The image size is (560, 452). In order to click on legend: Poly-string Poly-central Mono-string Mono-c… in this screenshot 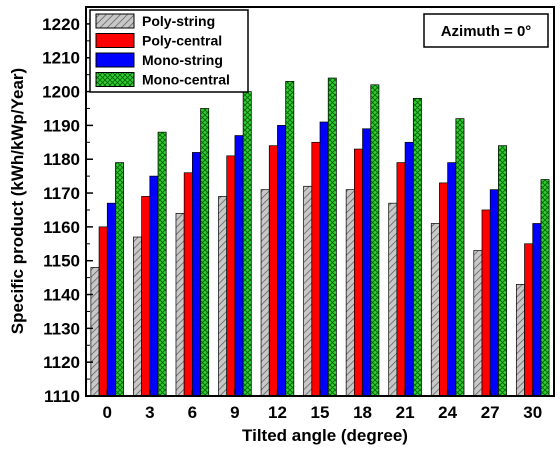, I will do `click(169, 51)`.